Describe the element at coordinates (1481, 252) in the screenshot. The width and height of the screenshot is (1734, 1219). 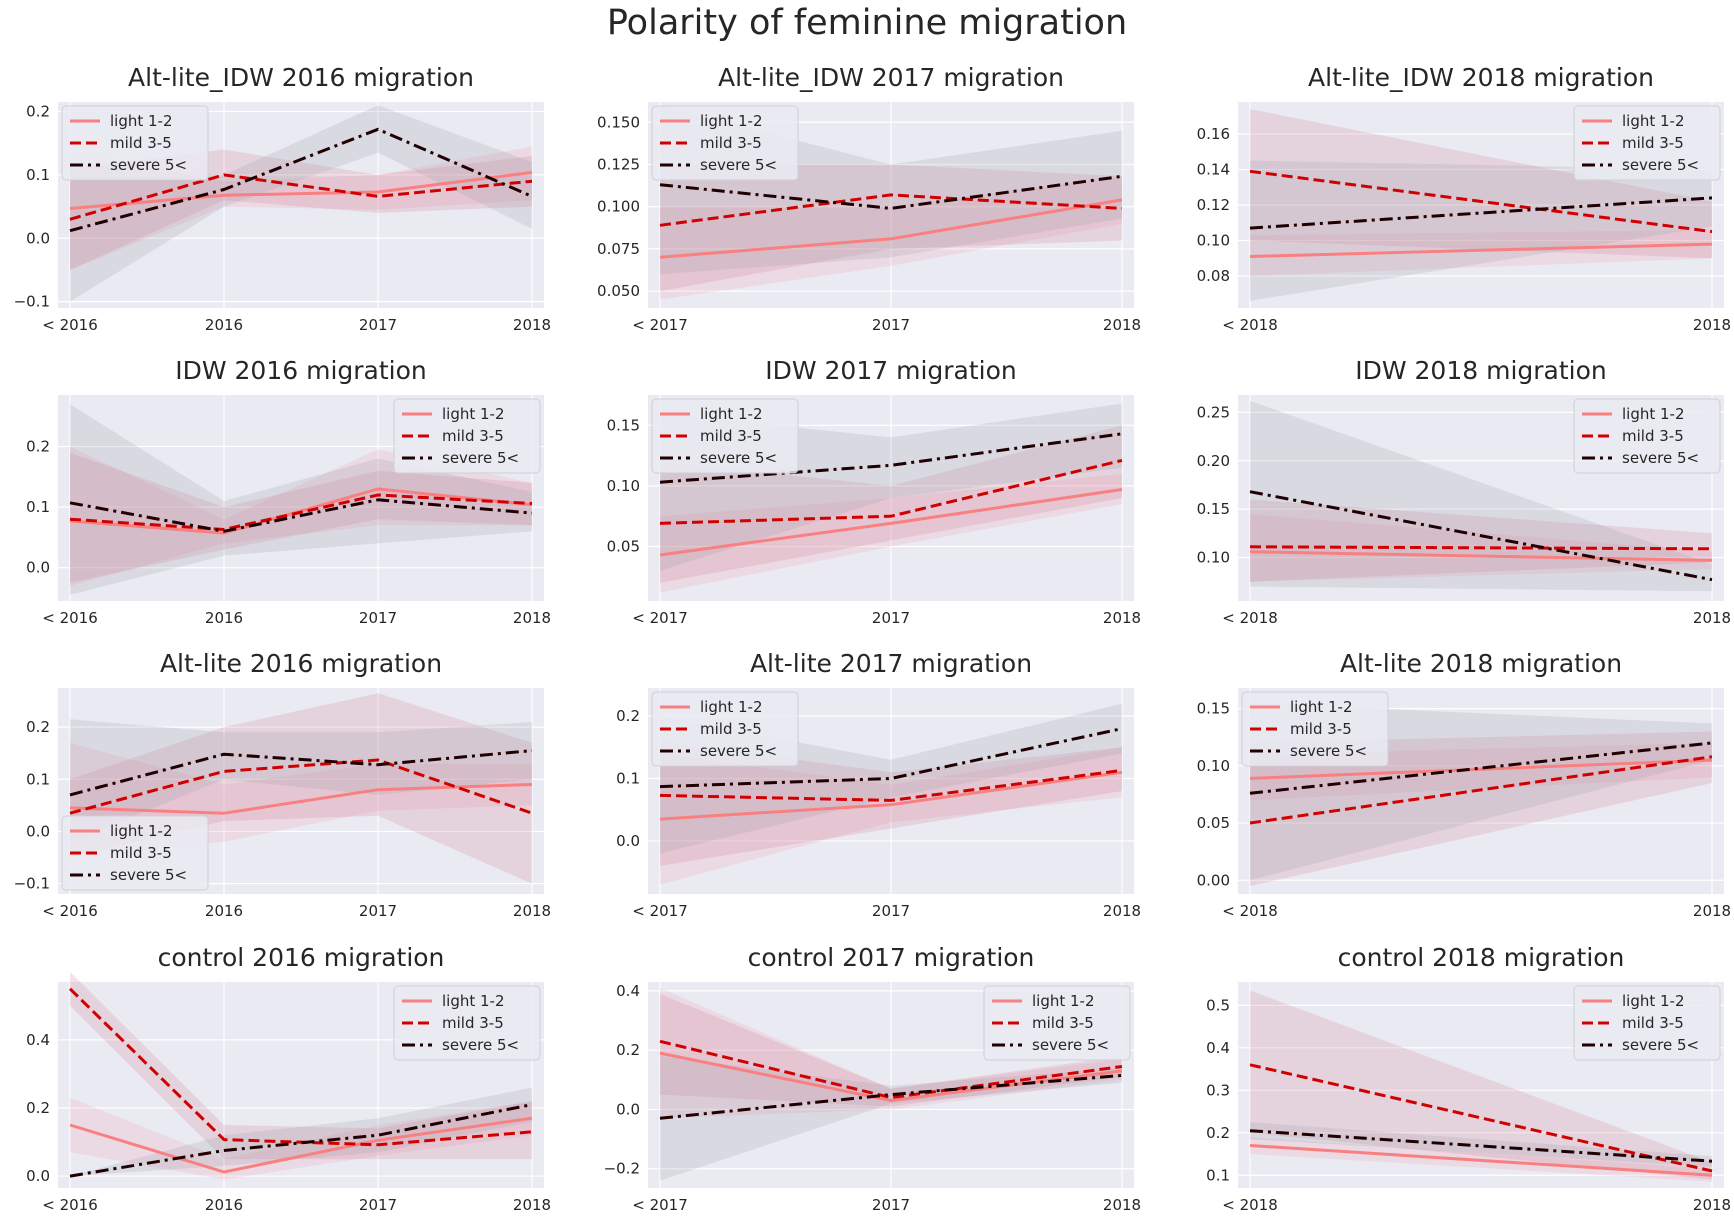
I see `confidence-band-light` at that location.